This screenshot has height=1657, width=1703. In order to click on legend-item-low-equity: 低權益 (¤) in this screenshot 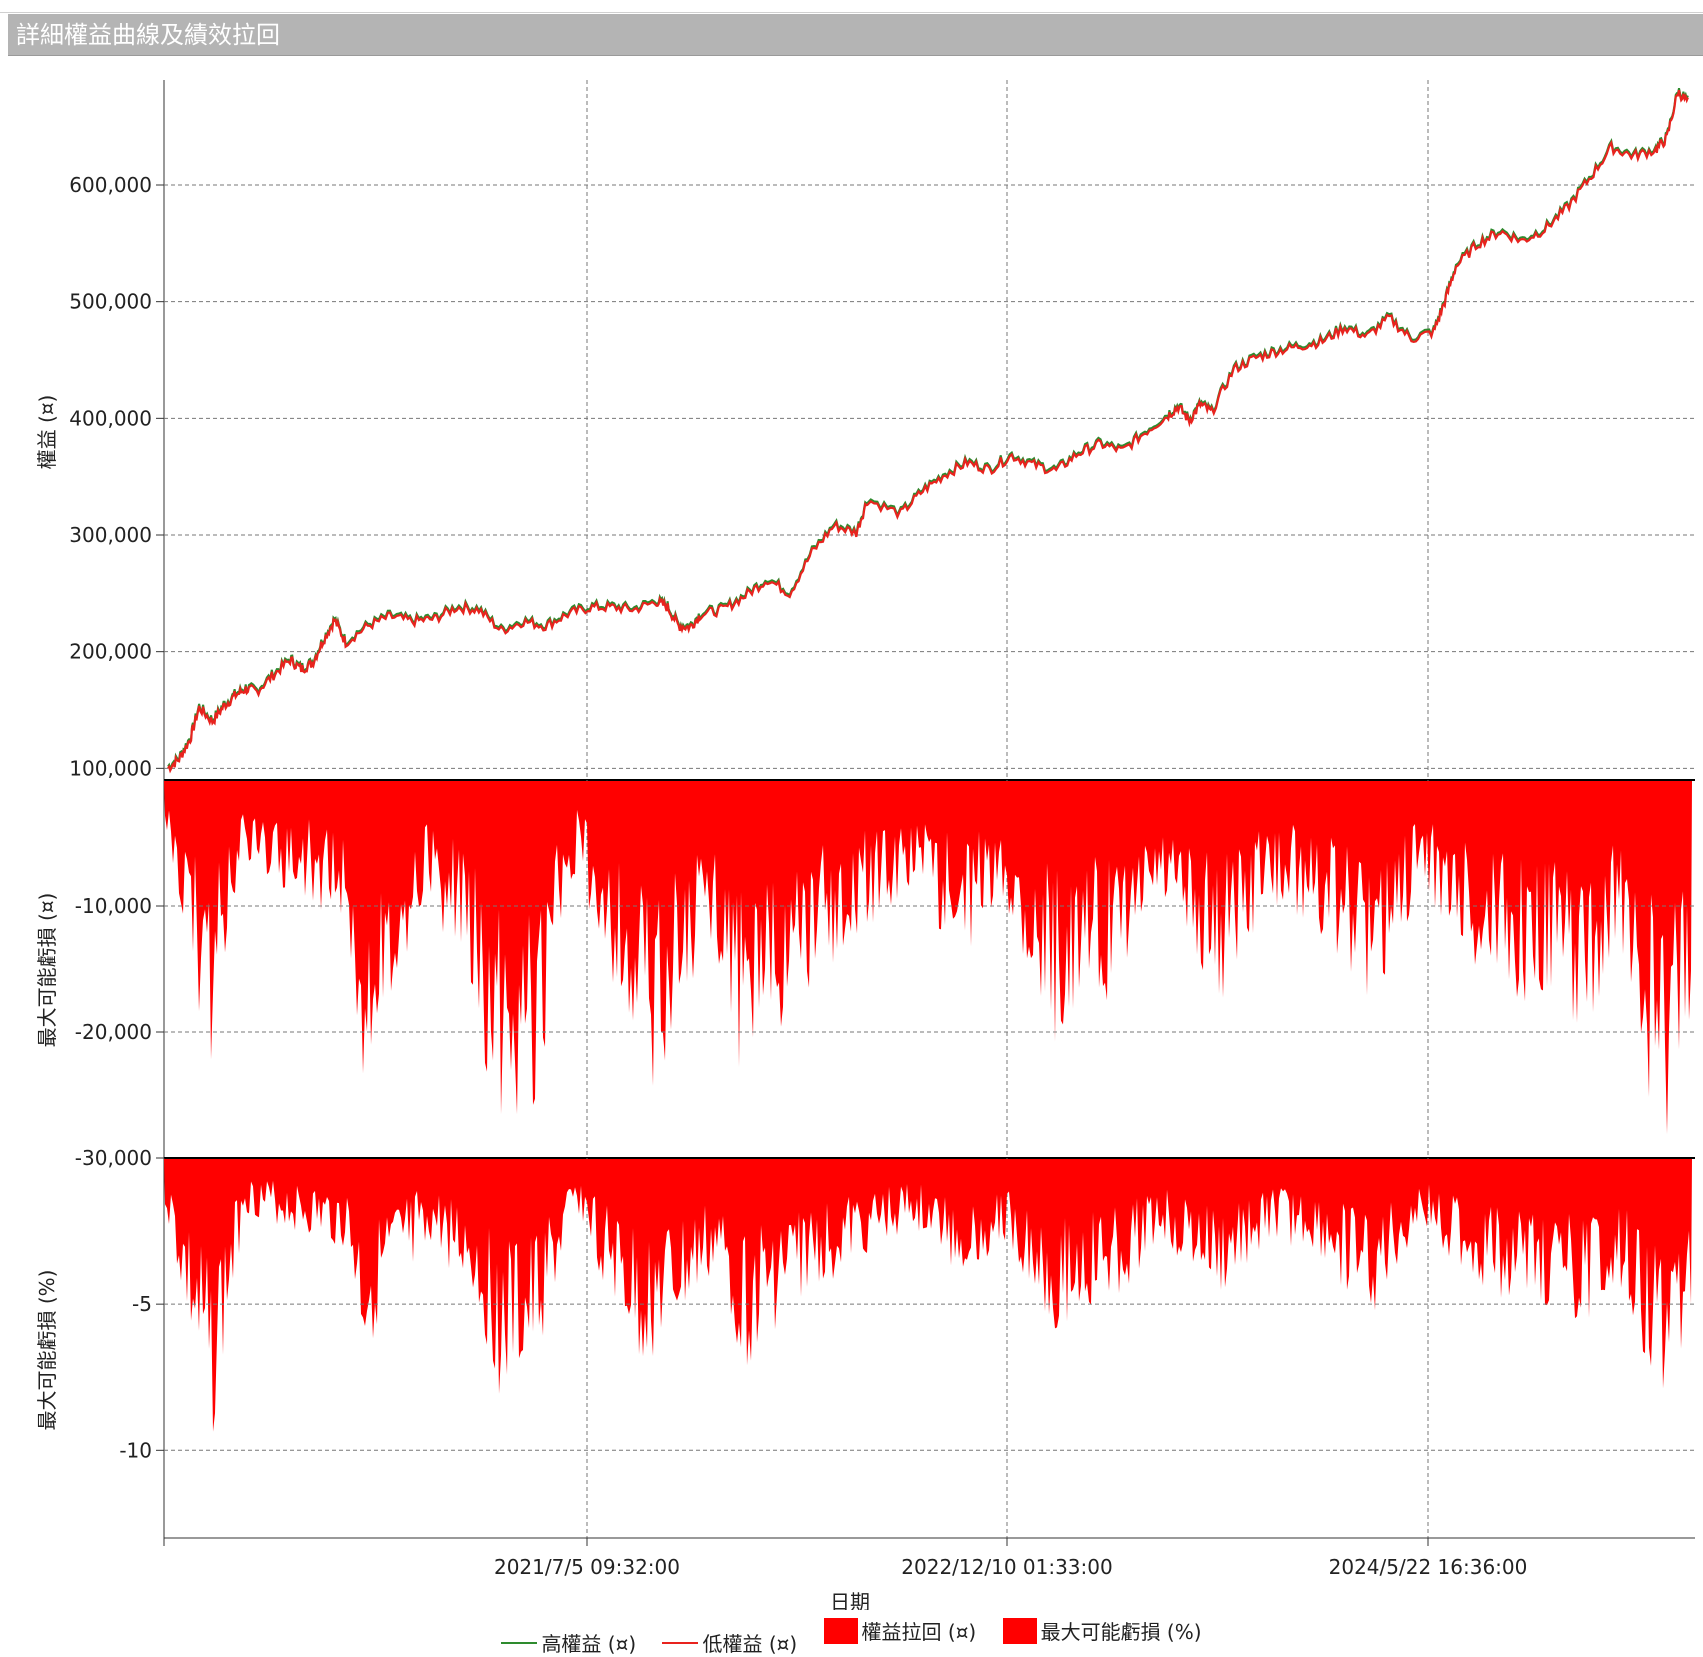, I will do `click(729, 1642)`.